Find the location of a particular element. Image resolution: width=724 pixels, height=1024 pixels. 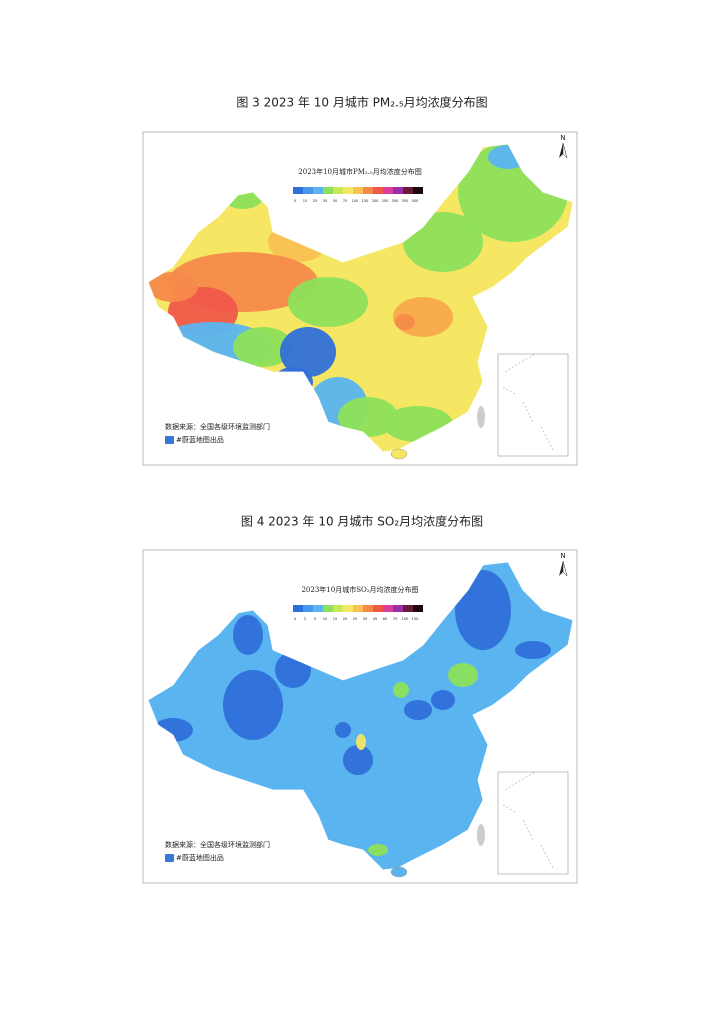

legend-label: 350 is located at coordinates (405, 201).